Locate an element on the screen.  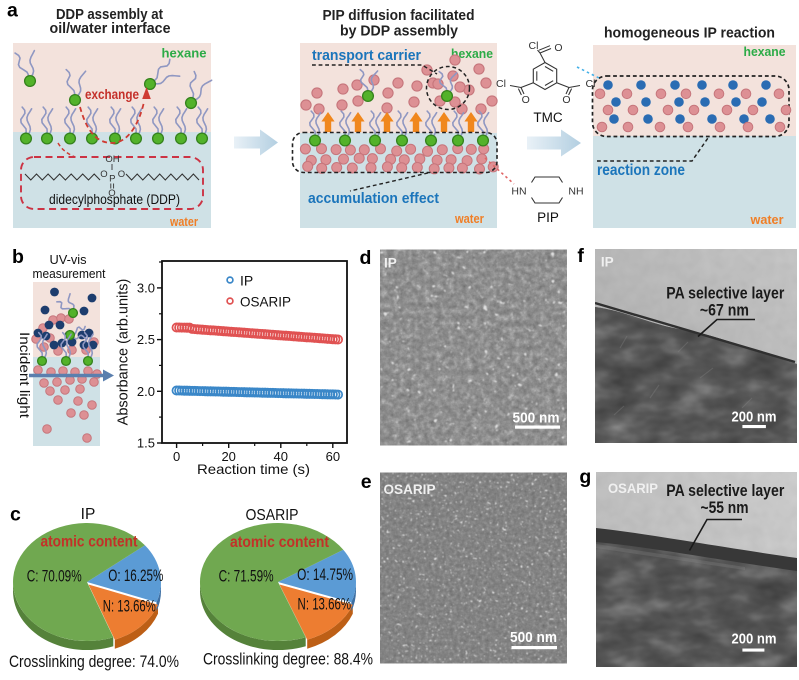
svg-text: 20 is located at coordinates (228, 456).